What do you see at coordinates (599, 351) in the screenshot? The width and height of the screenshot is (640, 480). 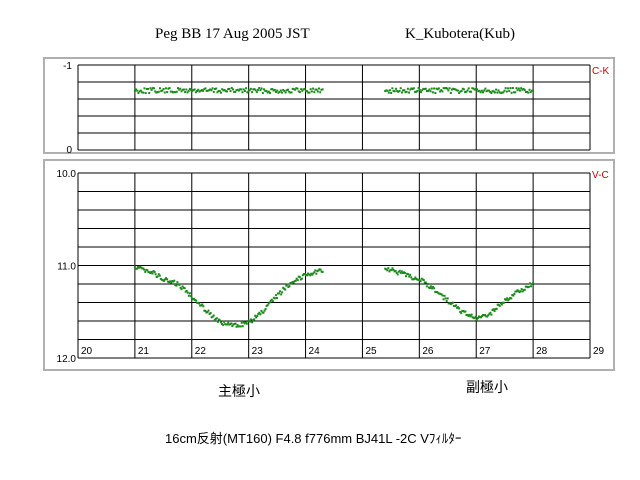 I see `x-tick-label: 29` at bounding box center [599, 351].